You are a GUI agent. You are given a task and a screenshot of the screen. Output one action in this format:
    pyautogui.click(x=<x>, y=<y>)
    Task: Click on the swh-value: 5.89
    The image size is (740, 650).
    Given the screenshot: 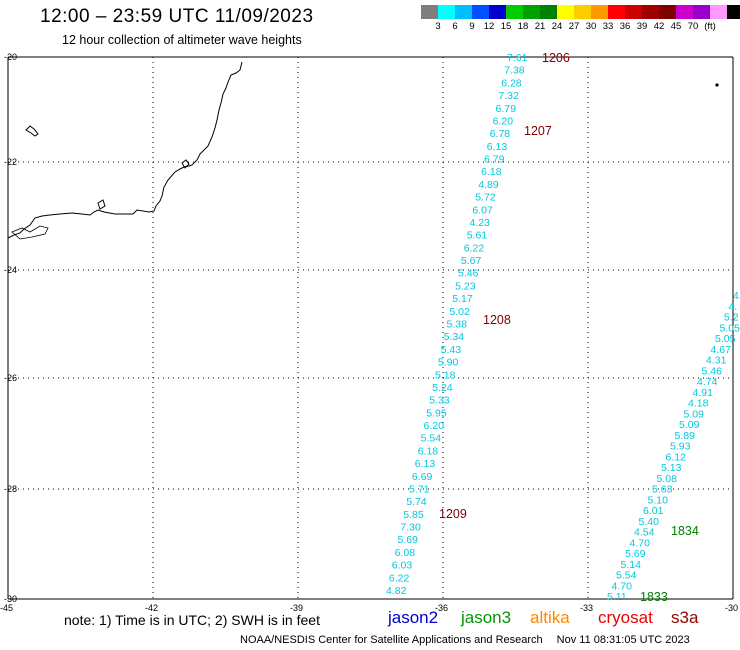 What is the action you would take?
    pyautogui.click(x=685, y=436)
    